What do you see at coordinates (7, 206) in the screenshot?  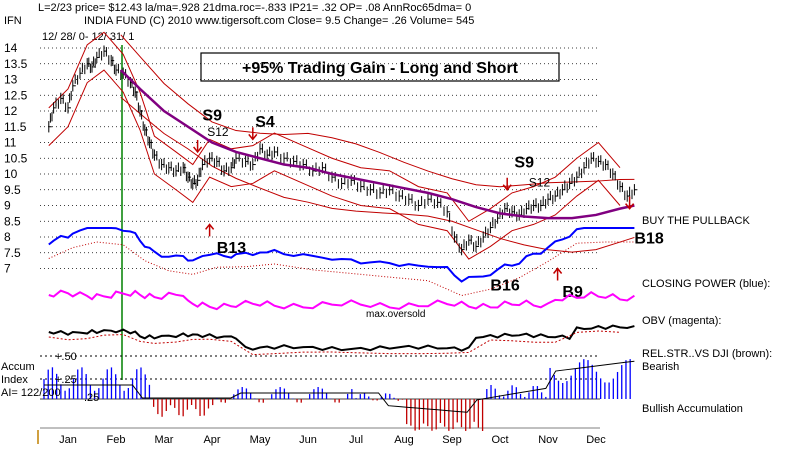 I see `price-tick-label: 9` at bounding box center [7, 206].